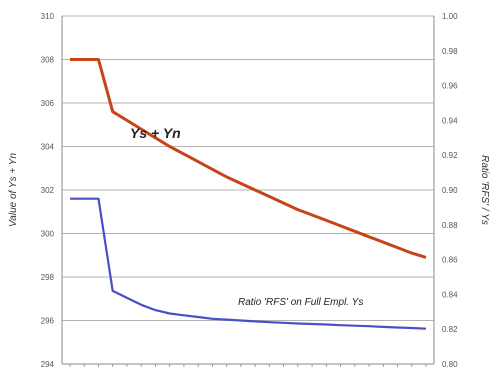  I want to click on y-left-tick-label: 294, so click(48, 364).